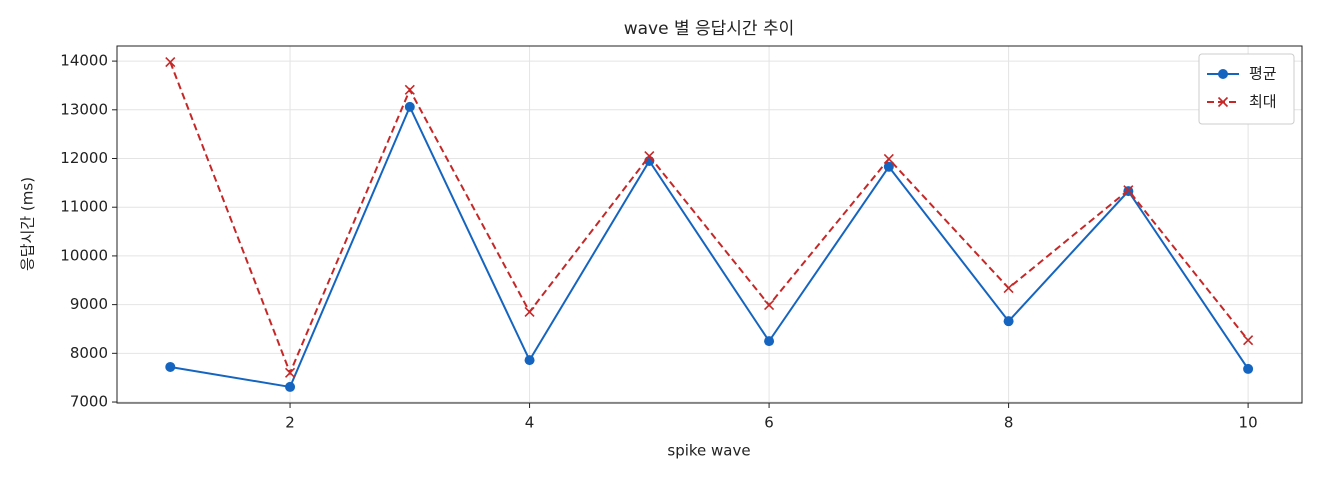 The height and width of the screenshot is (480, 1320). What do you see at coordinates (1263, 74) in the screenshot?
I see `legend-label: 평균` at bounding box center [1263, 74].